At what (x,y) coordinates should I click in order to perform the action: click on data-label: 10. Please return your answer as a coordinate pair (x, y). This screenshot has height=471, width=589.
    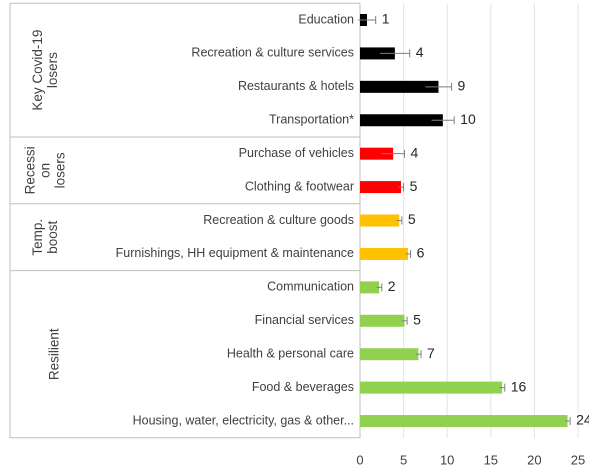
    Looking at the image, I should click on (468, 119).